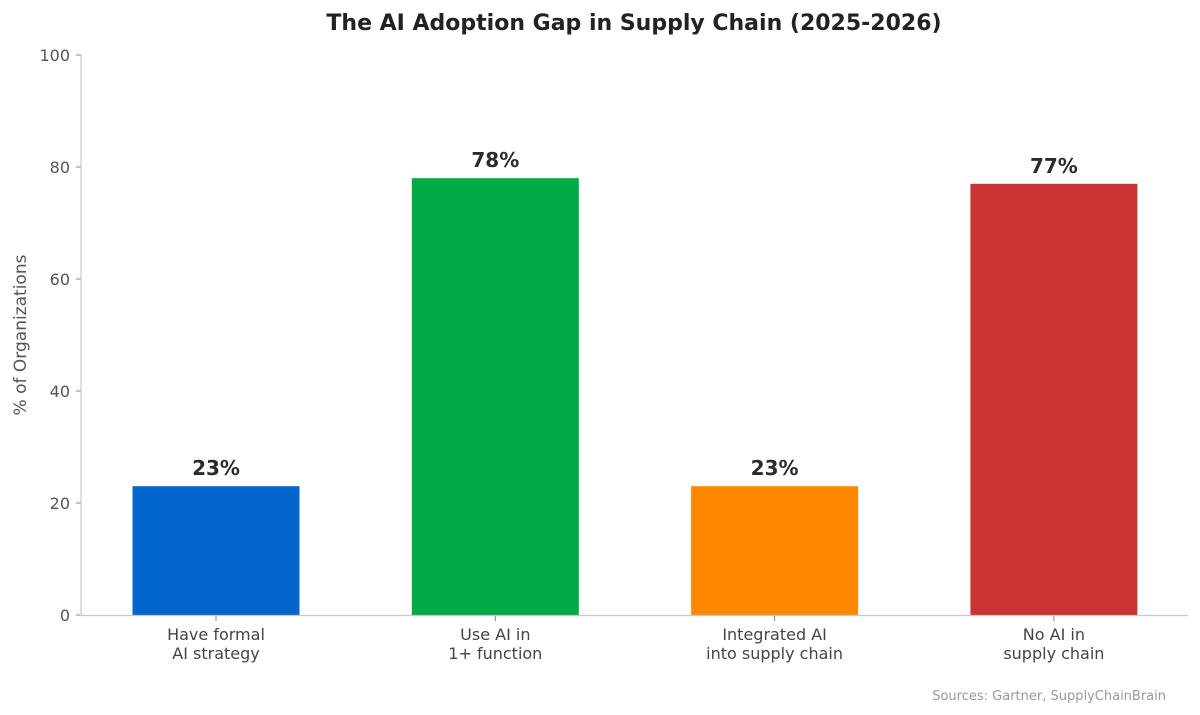 The height and width of the screenshot is (715, 1200). What do you see at coordinates (495, 160) in the screenshot?
I see `data-label: 78%` at bounding box center [495, 160].